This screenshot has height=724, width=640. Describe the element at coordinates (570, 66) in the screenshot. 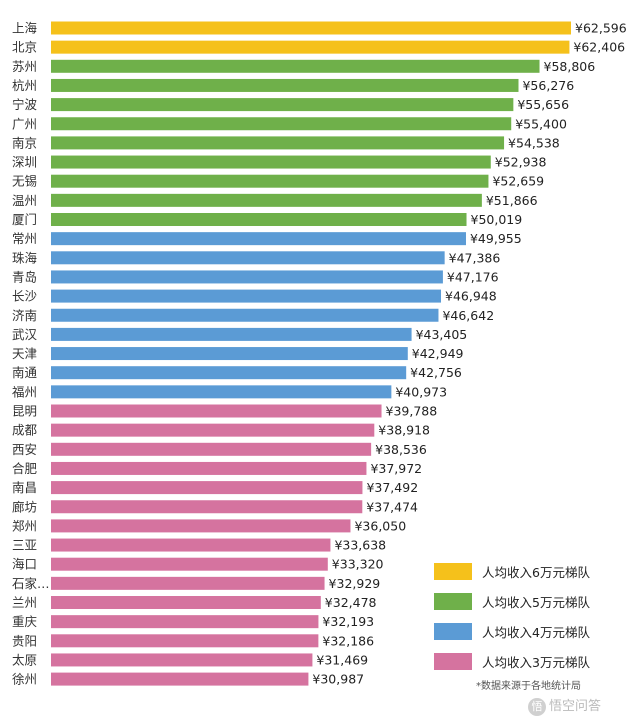

I see `value-label: ¥58,806` at that location.